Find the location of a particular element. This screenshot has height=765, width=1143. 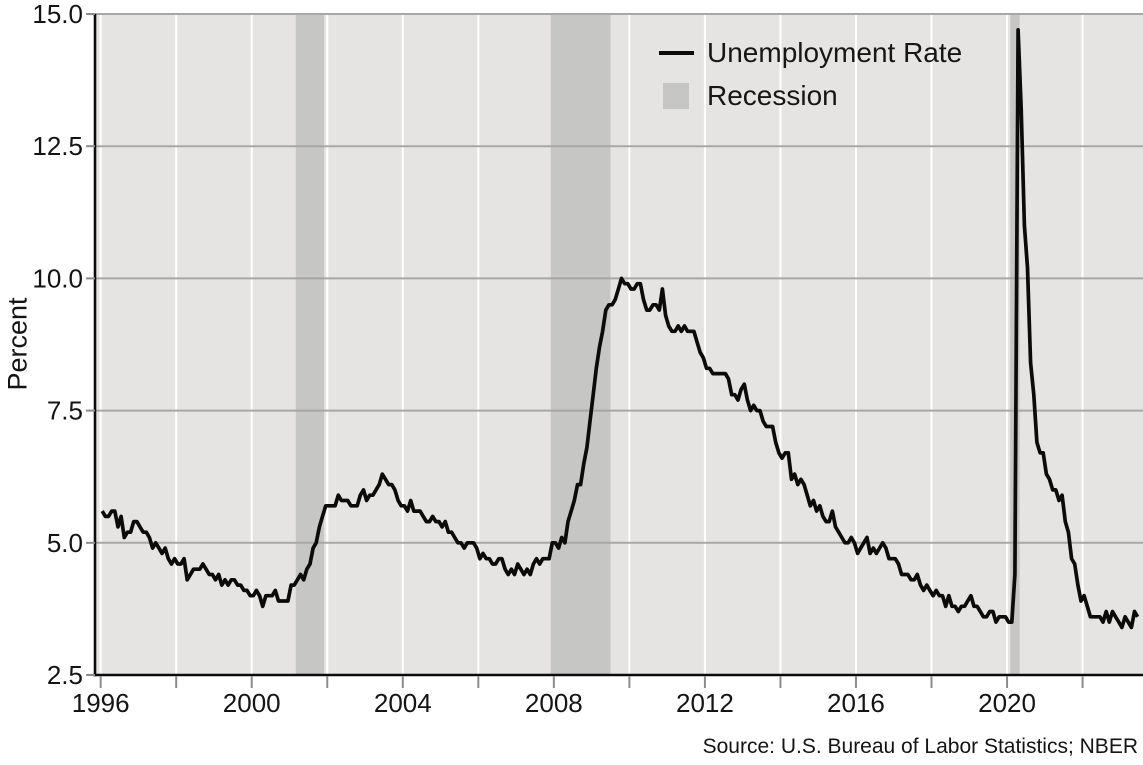

legend-item-unemployment-rate: Unemployment Rate is located at coordinates (810, 52).